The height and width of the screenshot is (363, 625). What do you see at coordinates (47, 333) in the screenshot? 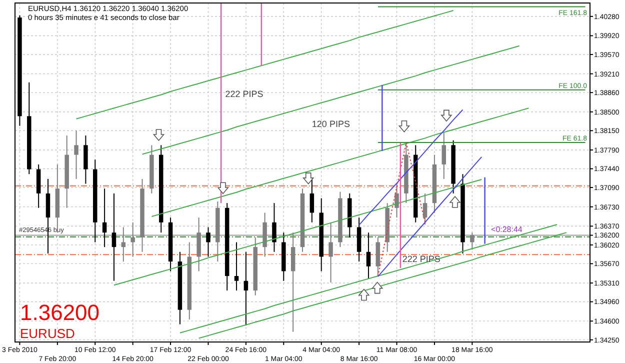
I see `annotation: EURUSD` at bounding box center [47, 333].